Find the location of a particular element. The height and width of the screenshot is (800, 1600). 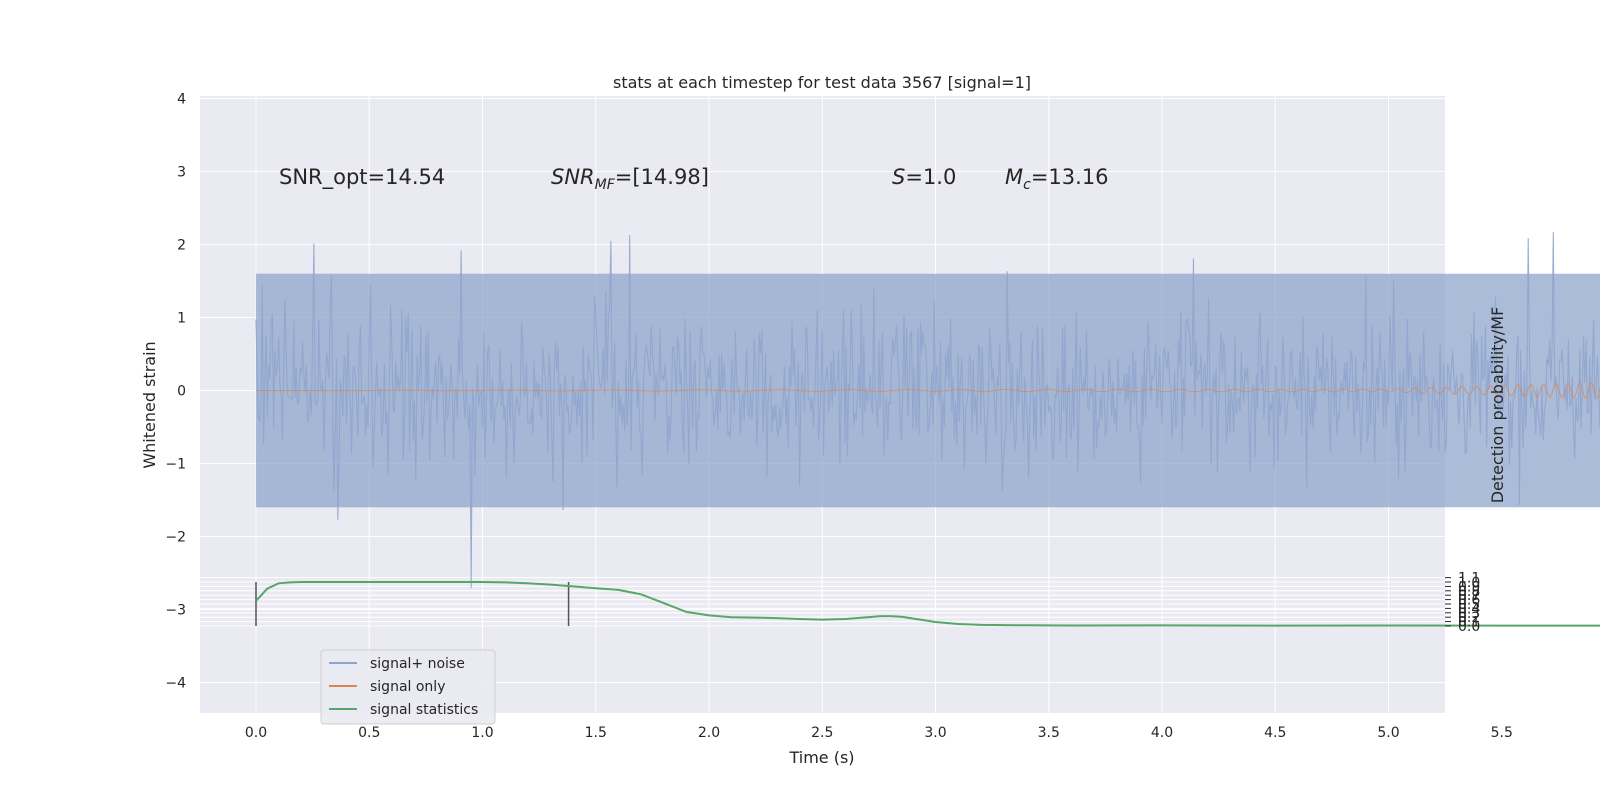

y2-tick-label: 0.8 is located at coordinates (1469, 592).